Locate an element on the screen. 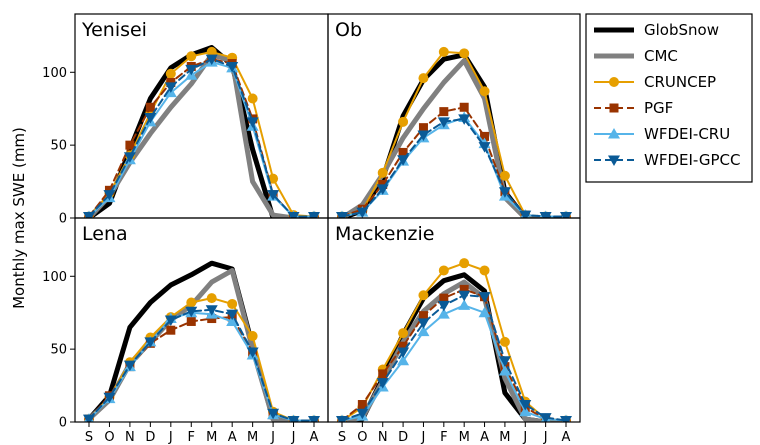 The height and width of the screenshot is (445, 760). legend-label-cmc: CMC is located at coordinates (661, 56).